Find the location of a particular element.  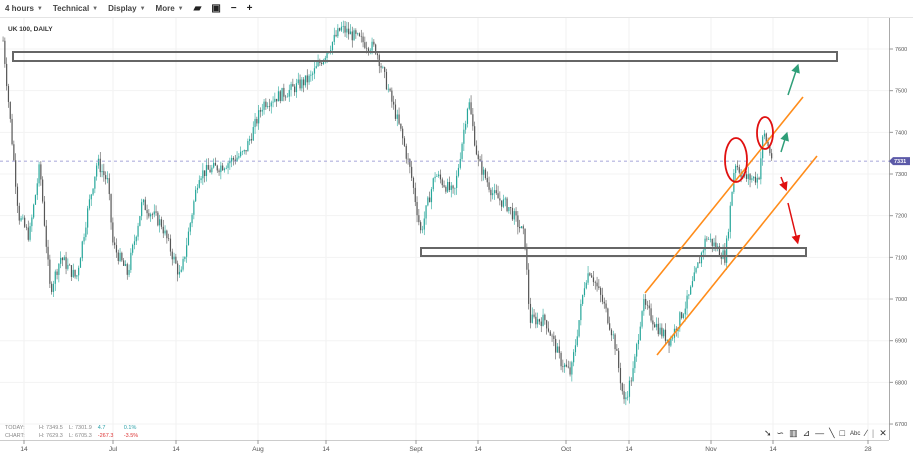

technical-label: Technical is located at coordinates (71, 8).